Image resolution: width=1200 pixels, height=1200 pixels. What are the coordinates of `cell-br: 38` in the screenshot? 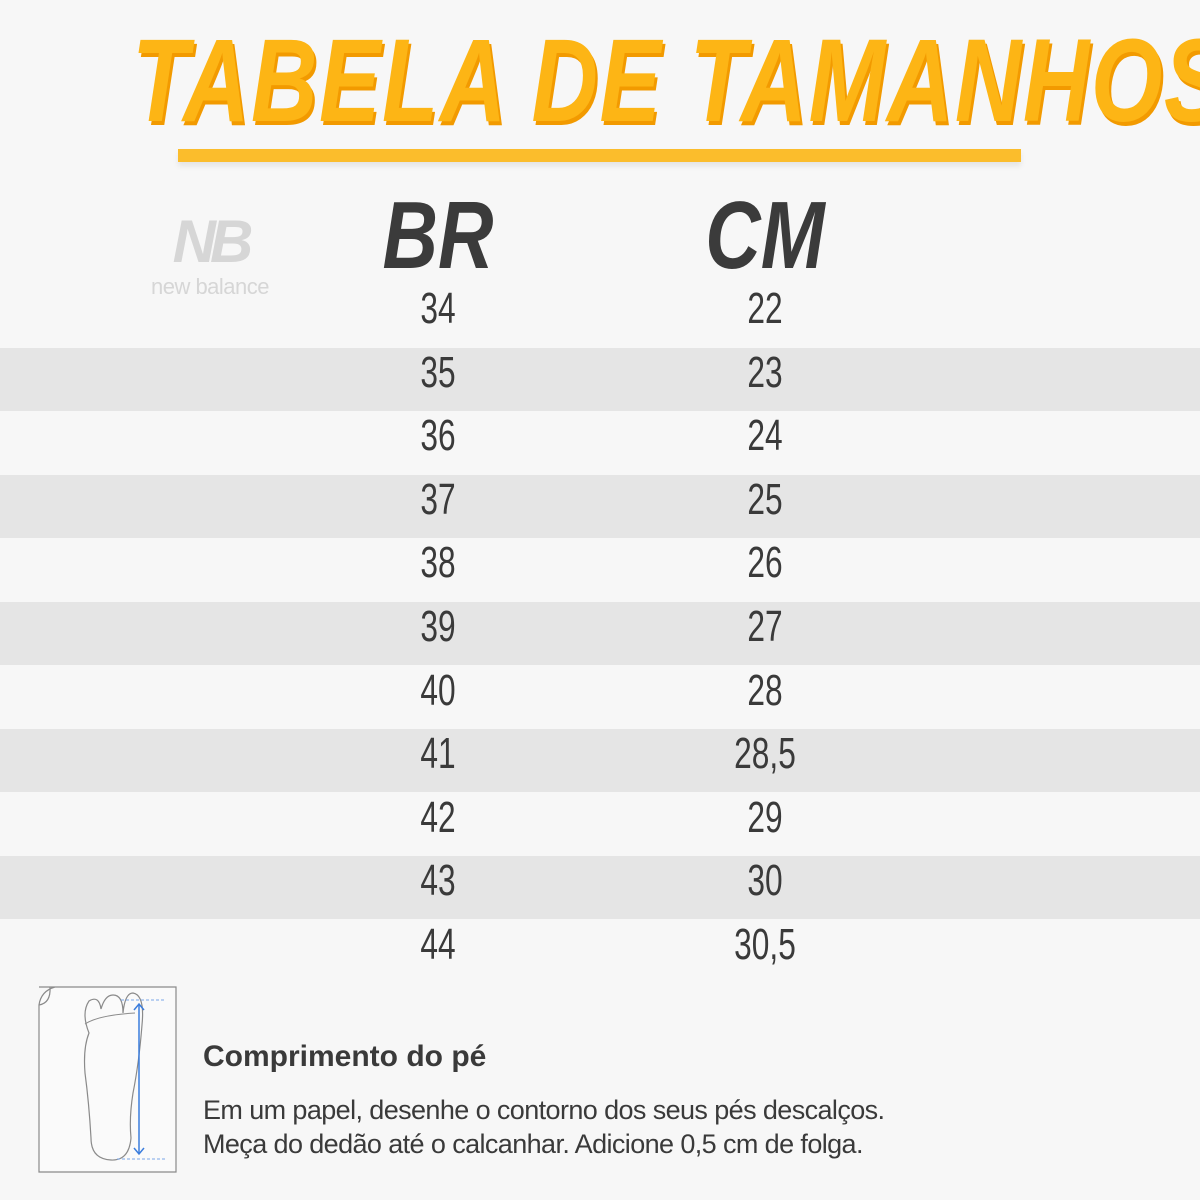 It's located at (438, 563).